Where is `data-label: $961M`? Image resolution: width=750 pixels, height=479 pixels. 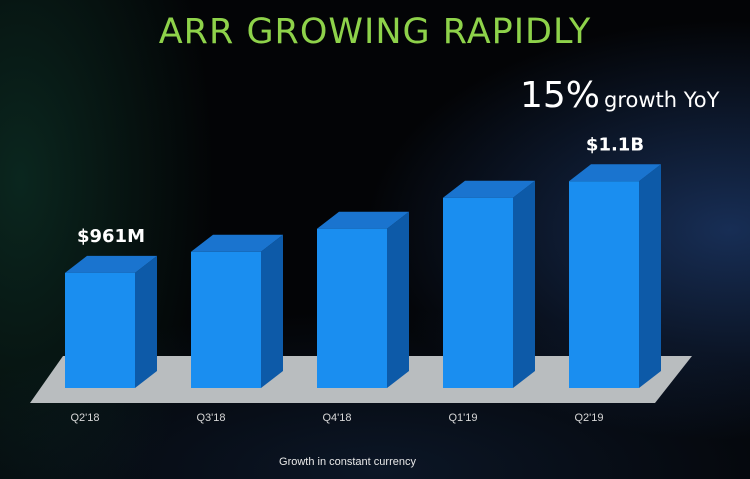 data-label: $961M is located at coordinates (111, 236).